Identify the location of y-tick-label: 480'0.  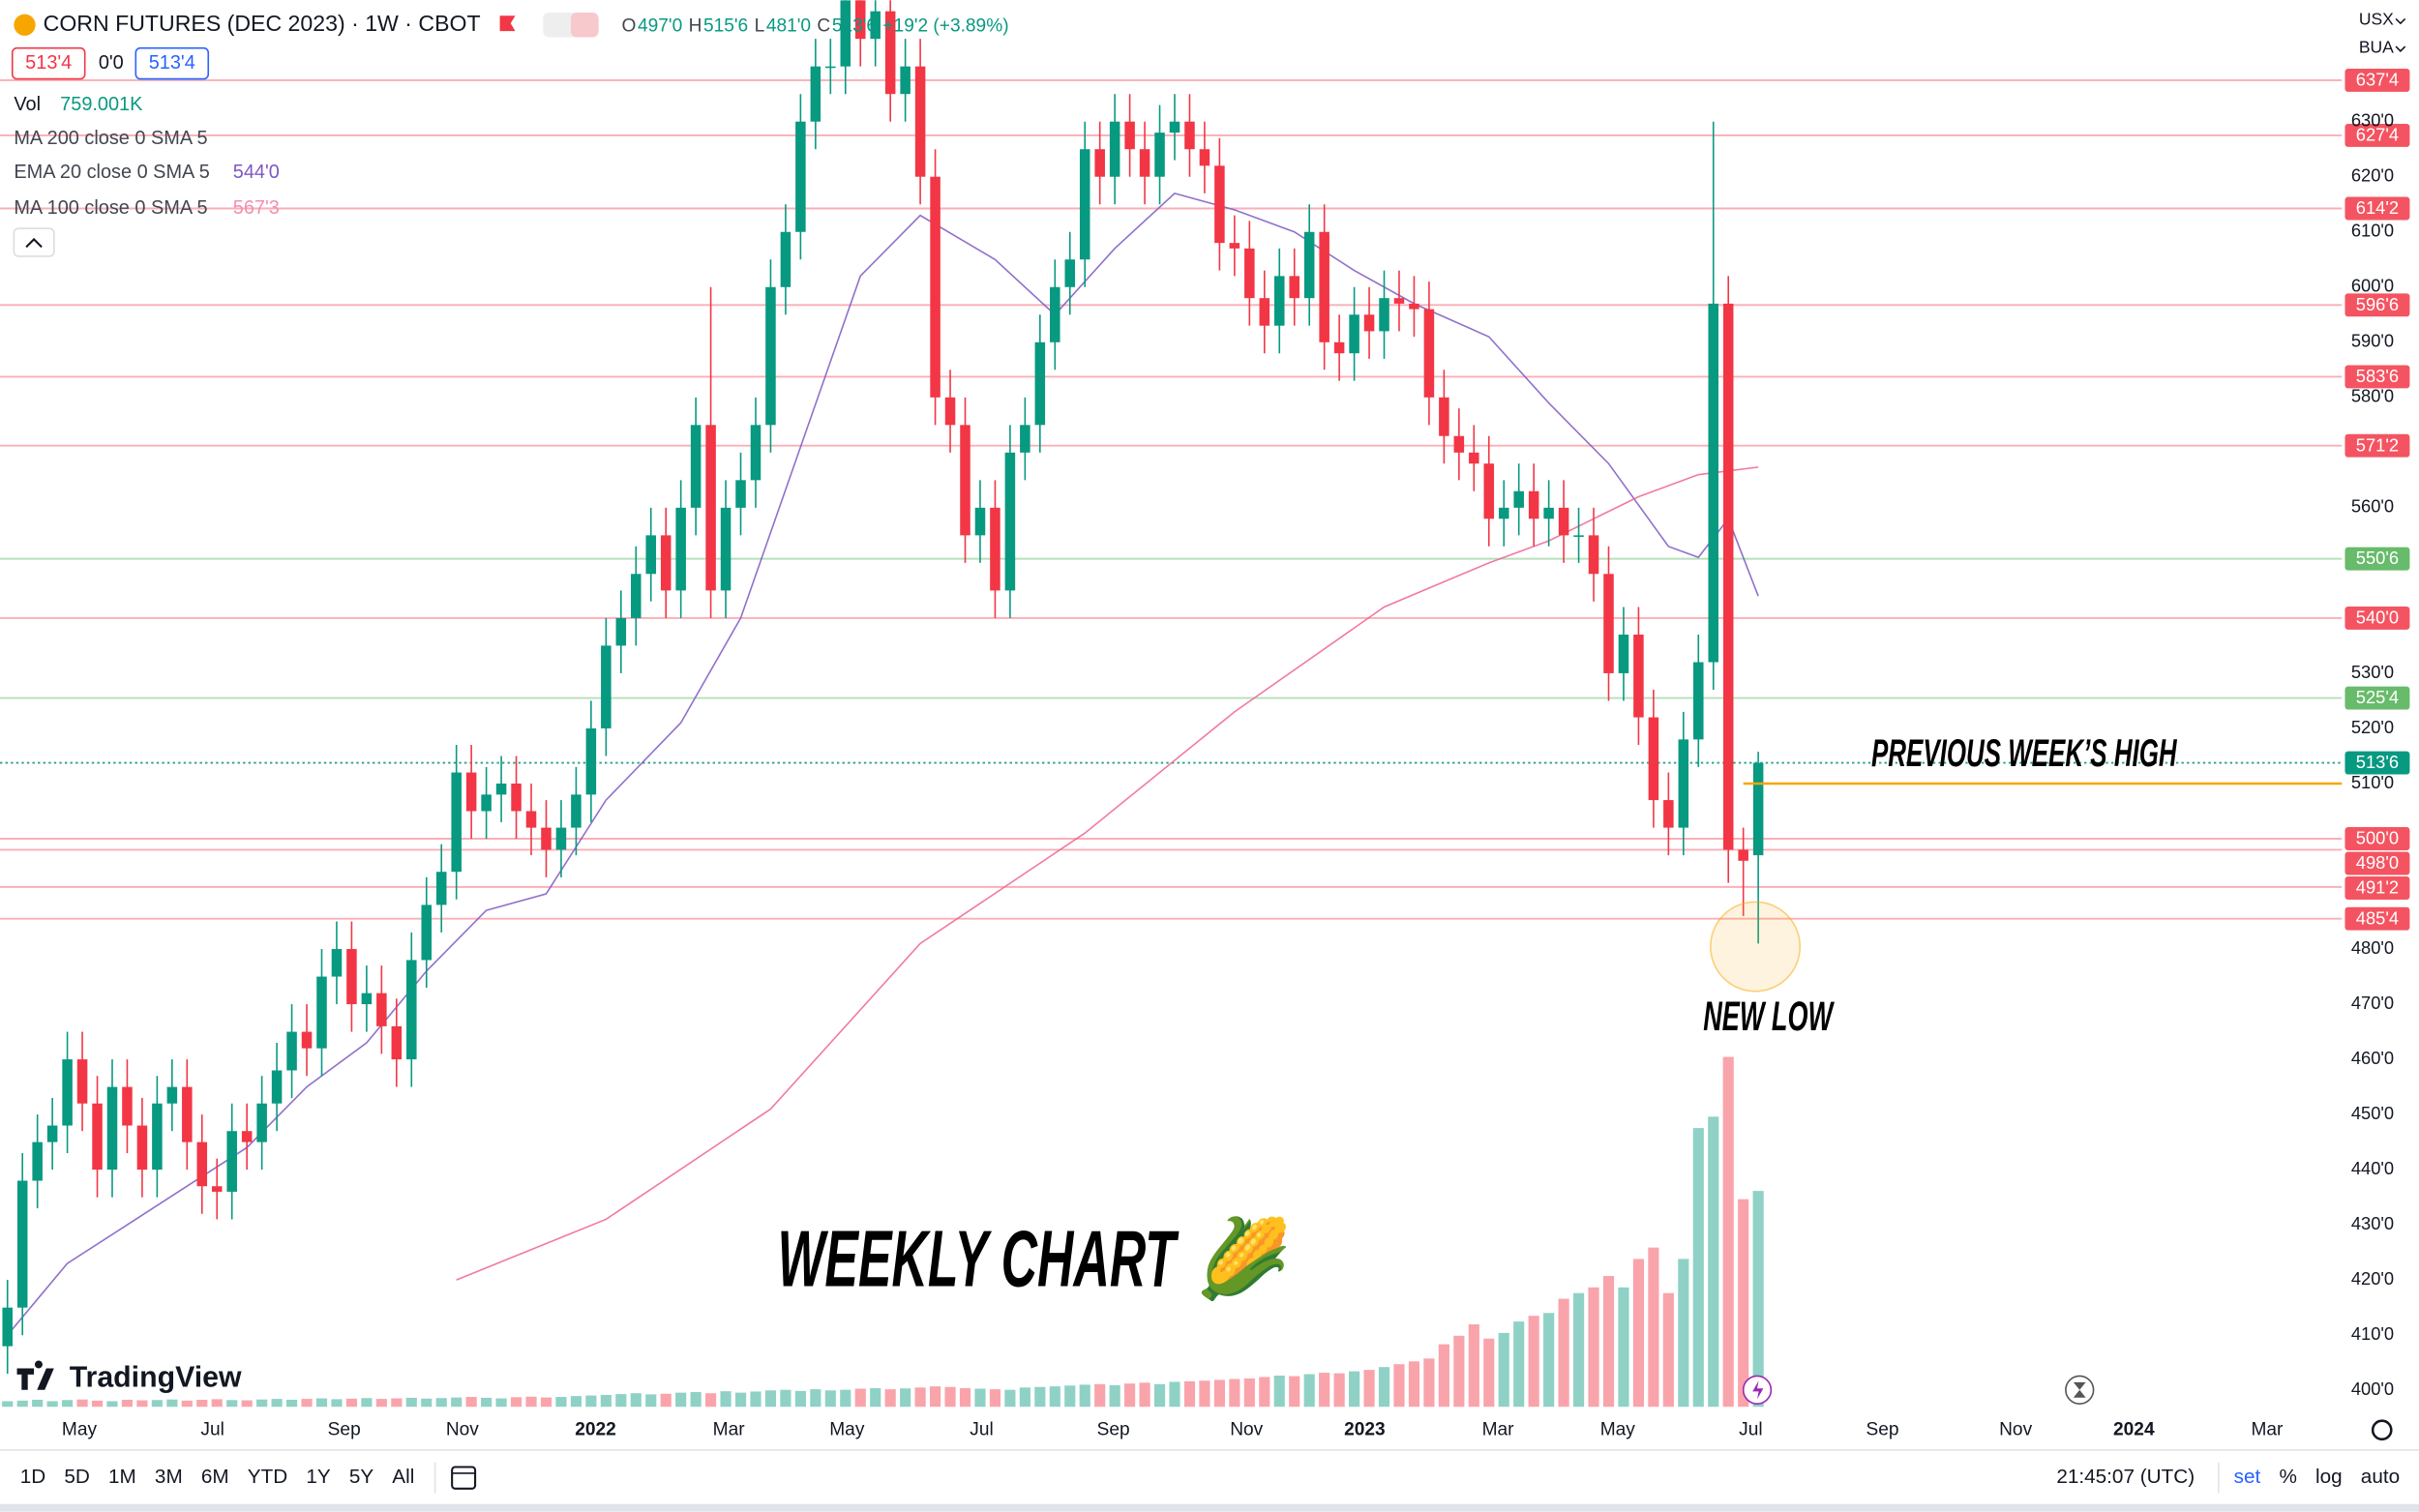
(2373, 948).